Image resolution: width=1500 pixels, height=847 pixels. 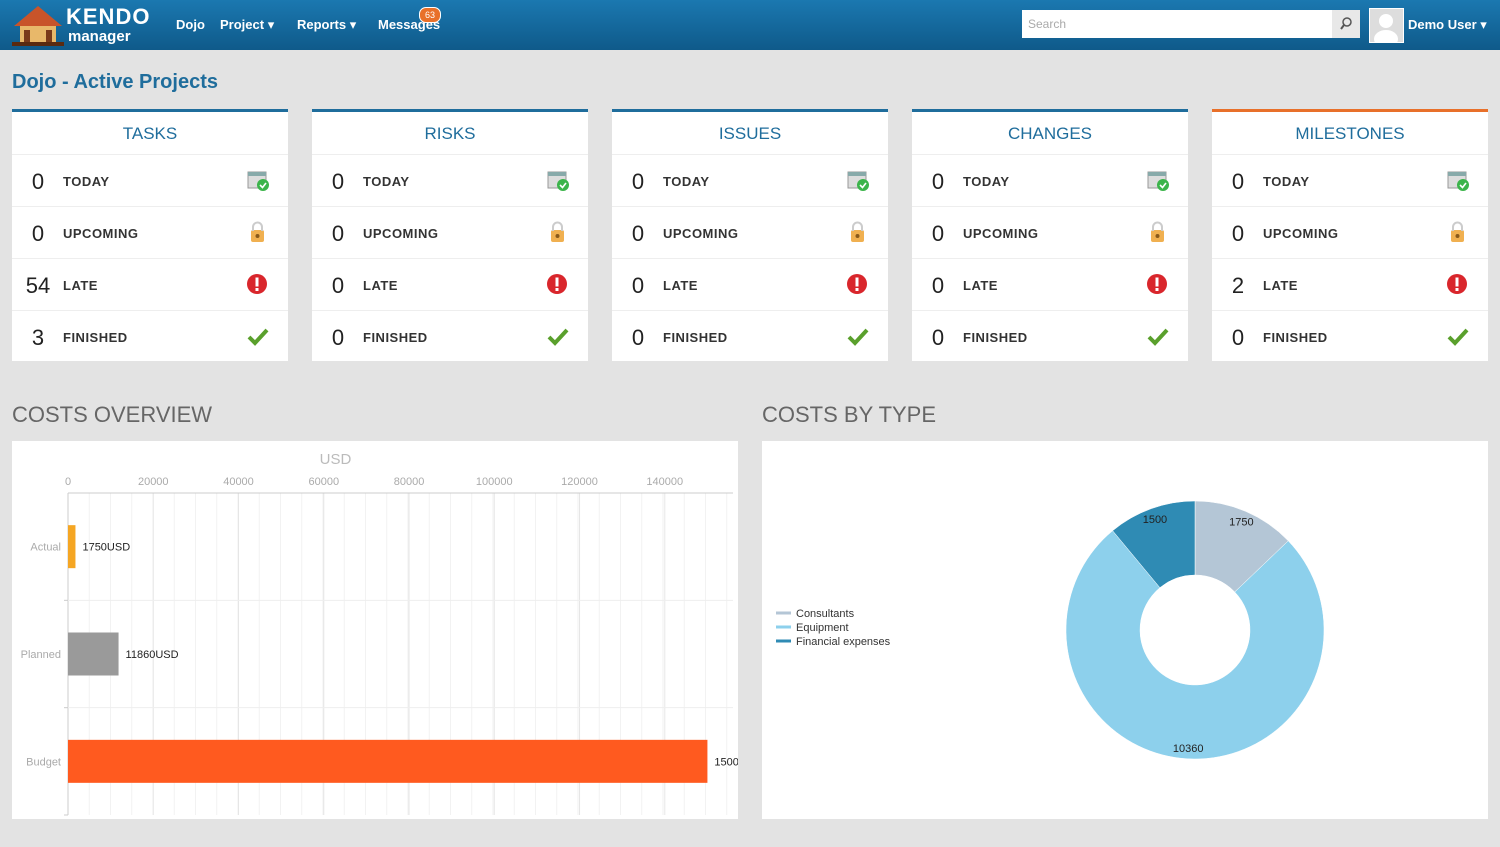 What do you see at coordinates (43, 762) in the screenshot?
I see `y-tick-label: Budget` at bounding box center [43, 762].